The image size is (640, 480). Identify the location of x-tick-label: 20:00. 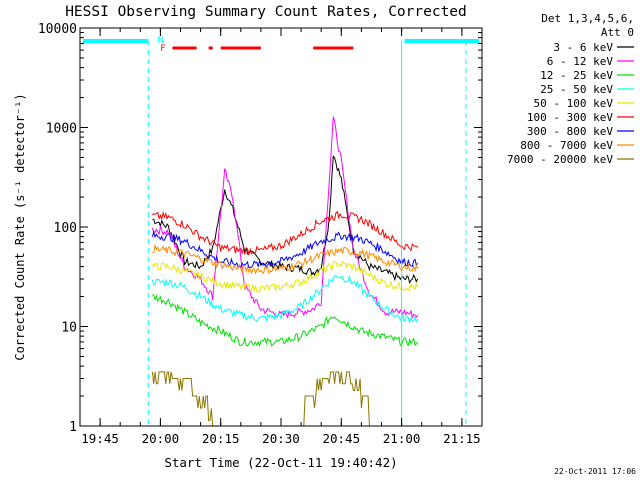
(161, 438).